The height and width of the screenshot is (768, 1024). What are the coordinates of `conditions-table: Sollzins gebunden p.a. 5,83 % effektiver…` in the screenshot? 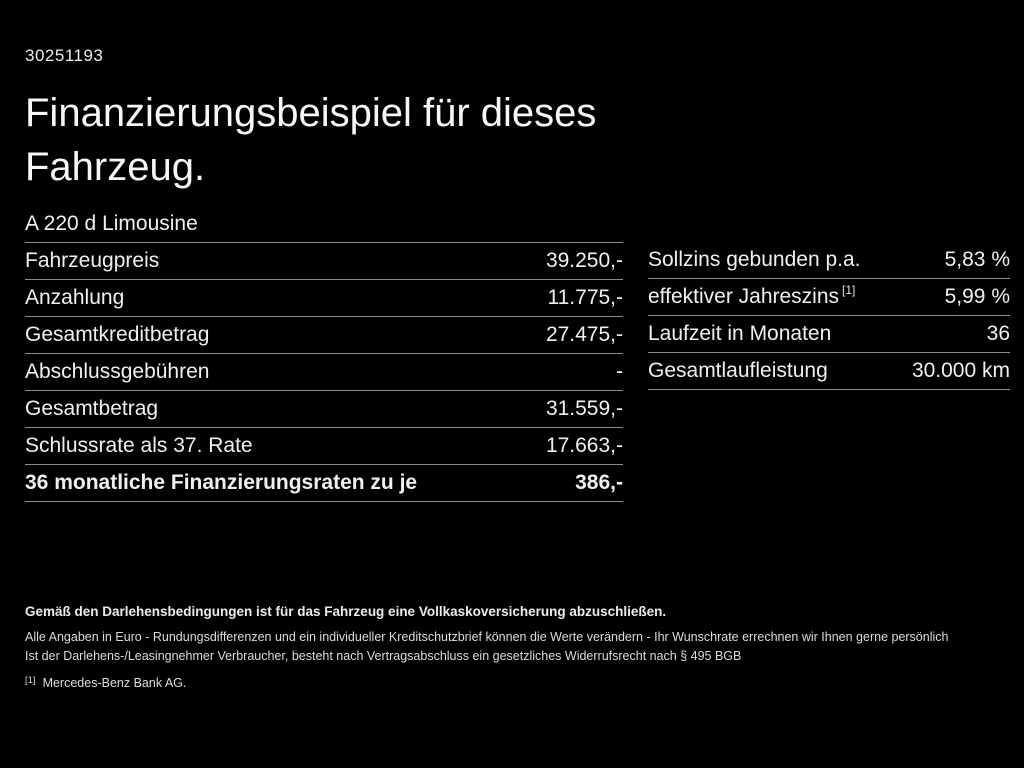 It's located at (829, 316).